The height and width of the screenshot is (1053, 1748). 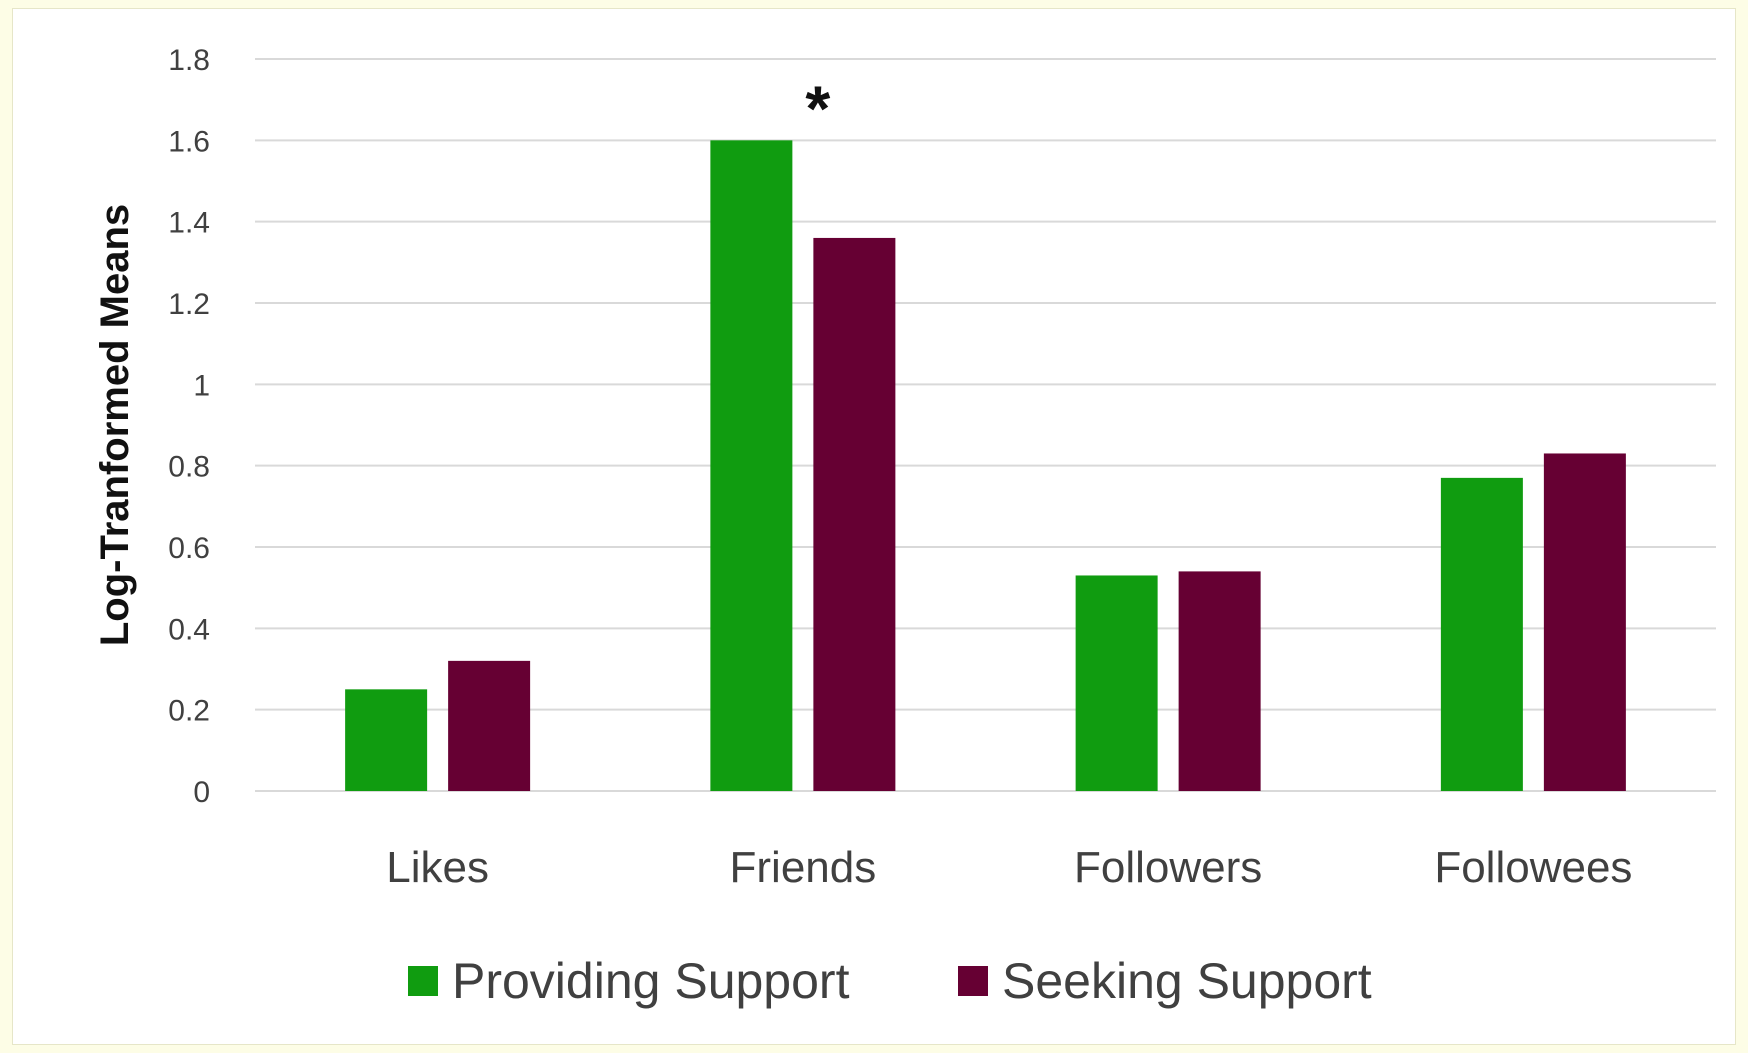 I want to click on y-tick-label: 0.4, so click(x=189, y=629).